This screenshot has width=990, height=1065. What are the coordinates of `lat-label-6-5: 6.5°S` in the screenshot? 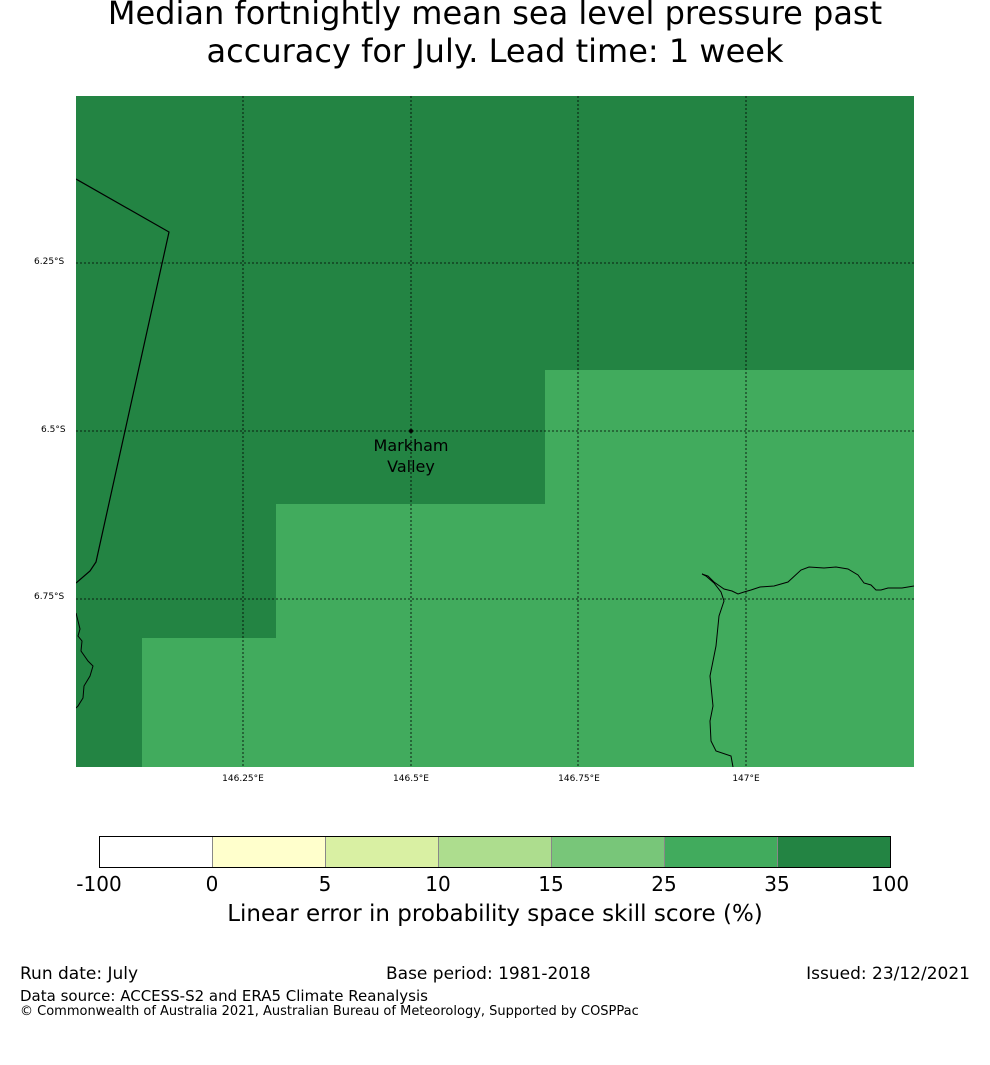 It's located at (53, 430).